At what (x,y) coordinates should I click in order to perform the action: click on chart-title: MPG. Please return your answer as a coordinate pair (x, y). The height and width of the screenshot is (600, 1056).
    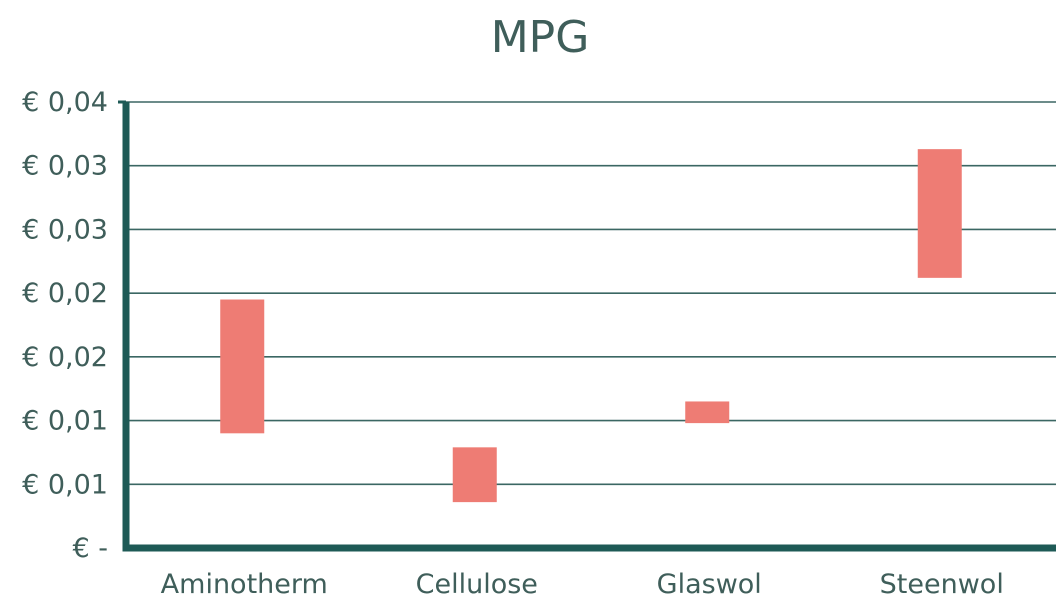
    Looking at the image, I should click on (540, 37).